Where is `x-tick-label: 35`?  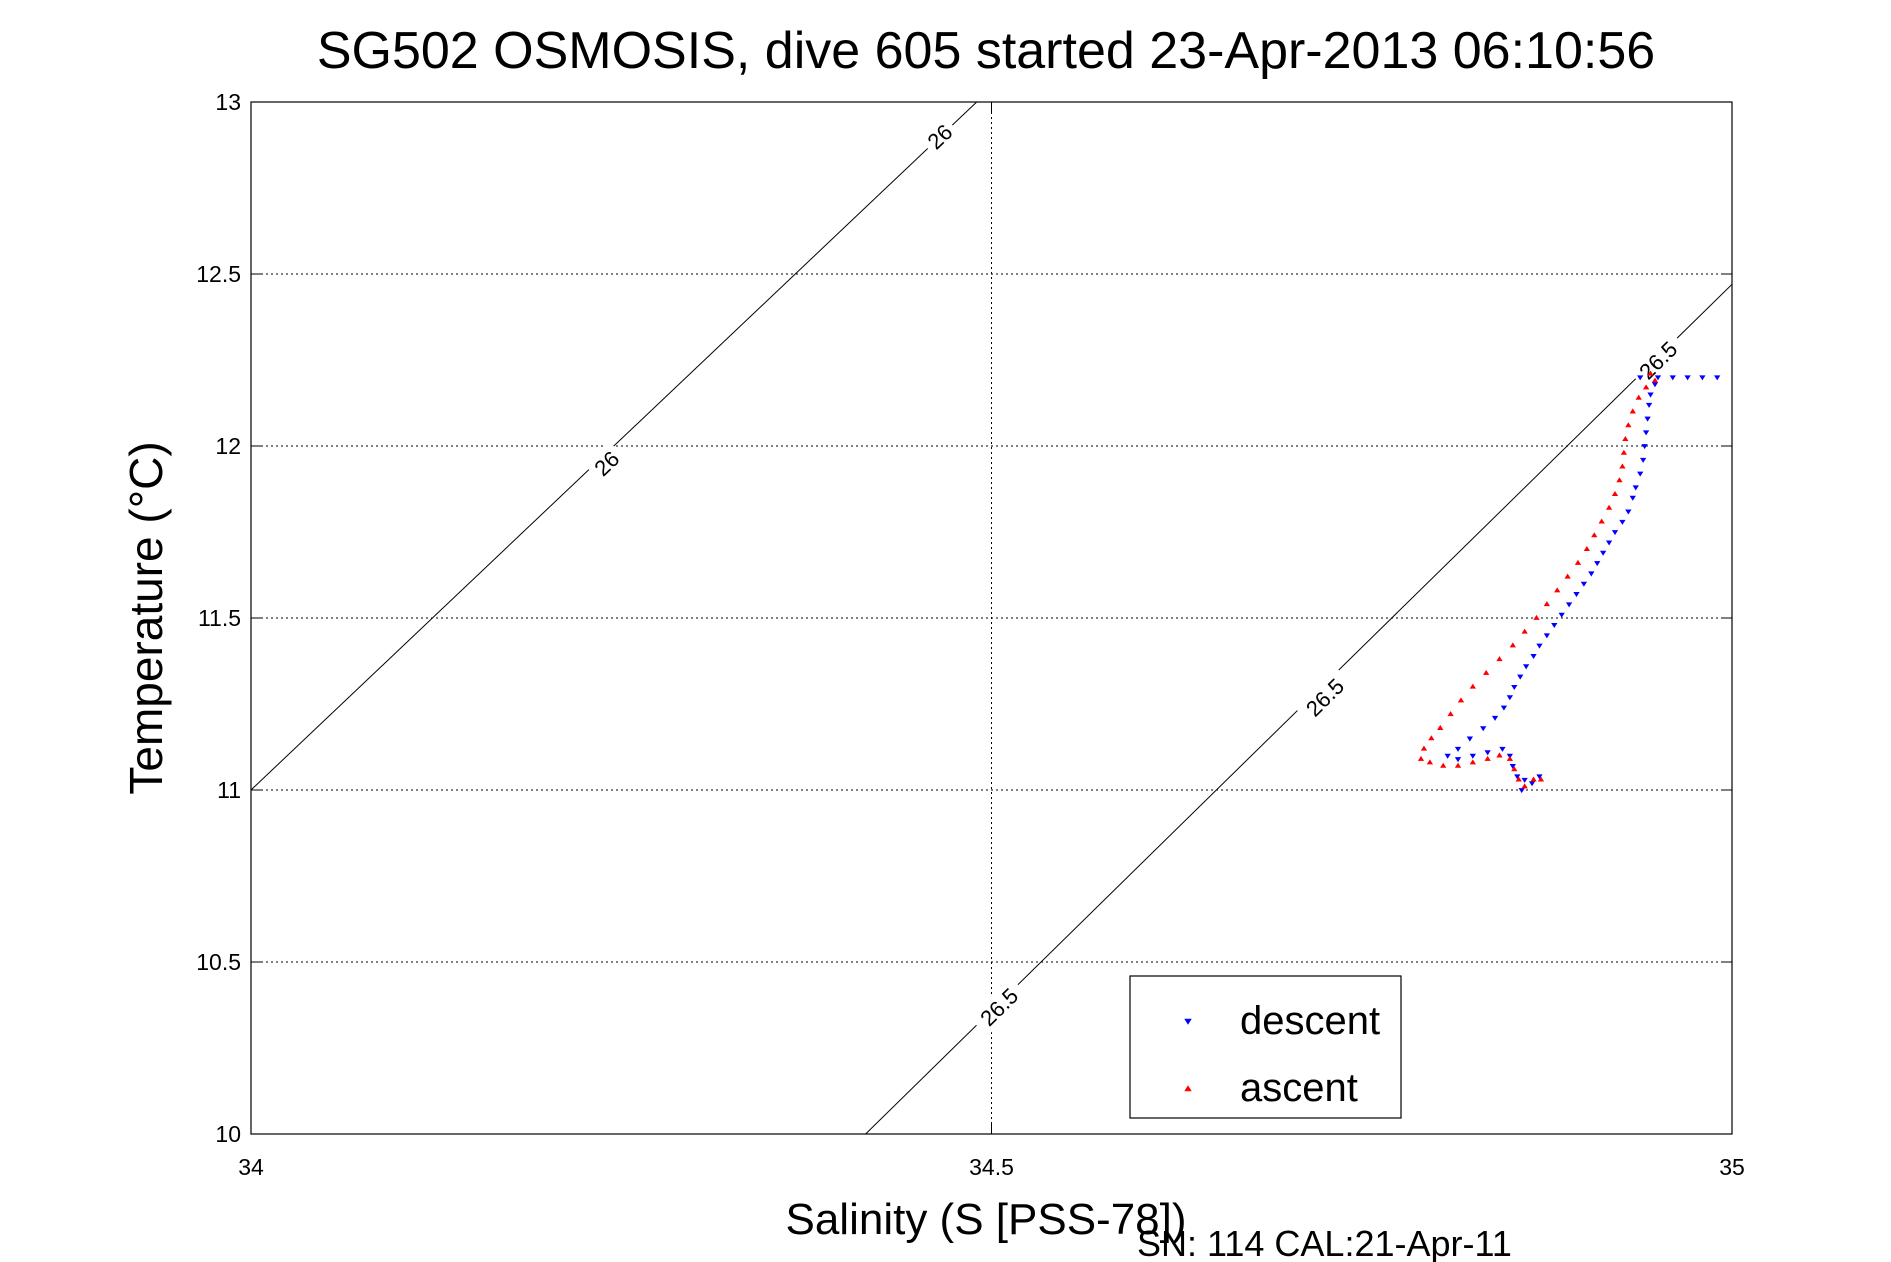 x-tick-label: 35 is located at coordinates (1732, 1167).